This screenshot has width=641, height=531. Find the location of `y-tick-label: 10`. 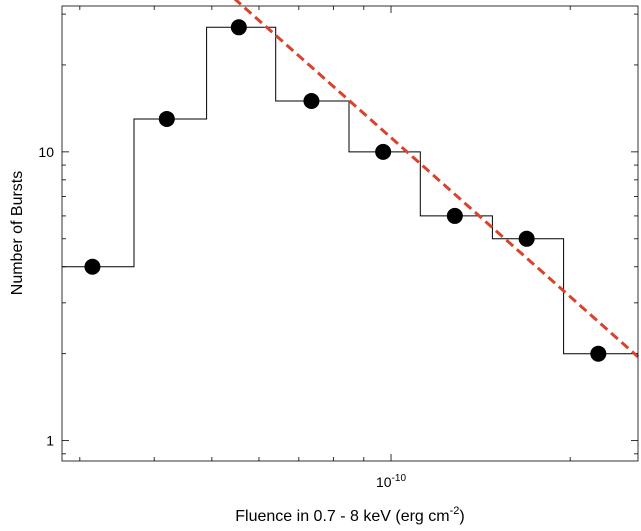

y-tick-label: 10 is located at coordinates (46, 152).